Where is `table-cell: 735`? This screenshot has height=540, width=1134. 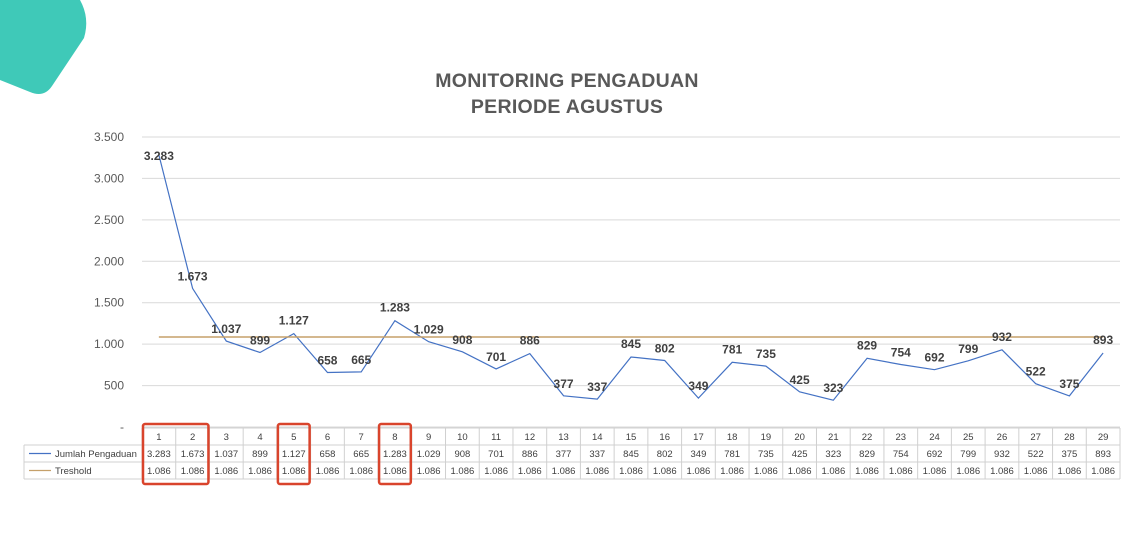 table-cell: 735 is located at coordinates (766, 454).